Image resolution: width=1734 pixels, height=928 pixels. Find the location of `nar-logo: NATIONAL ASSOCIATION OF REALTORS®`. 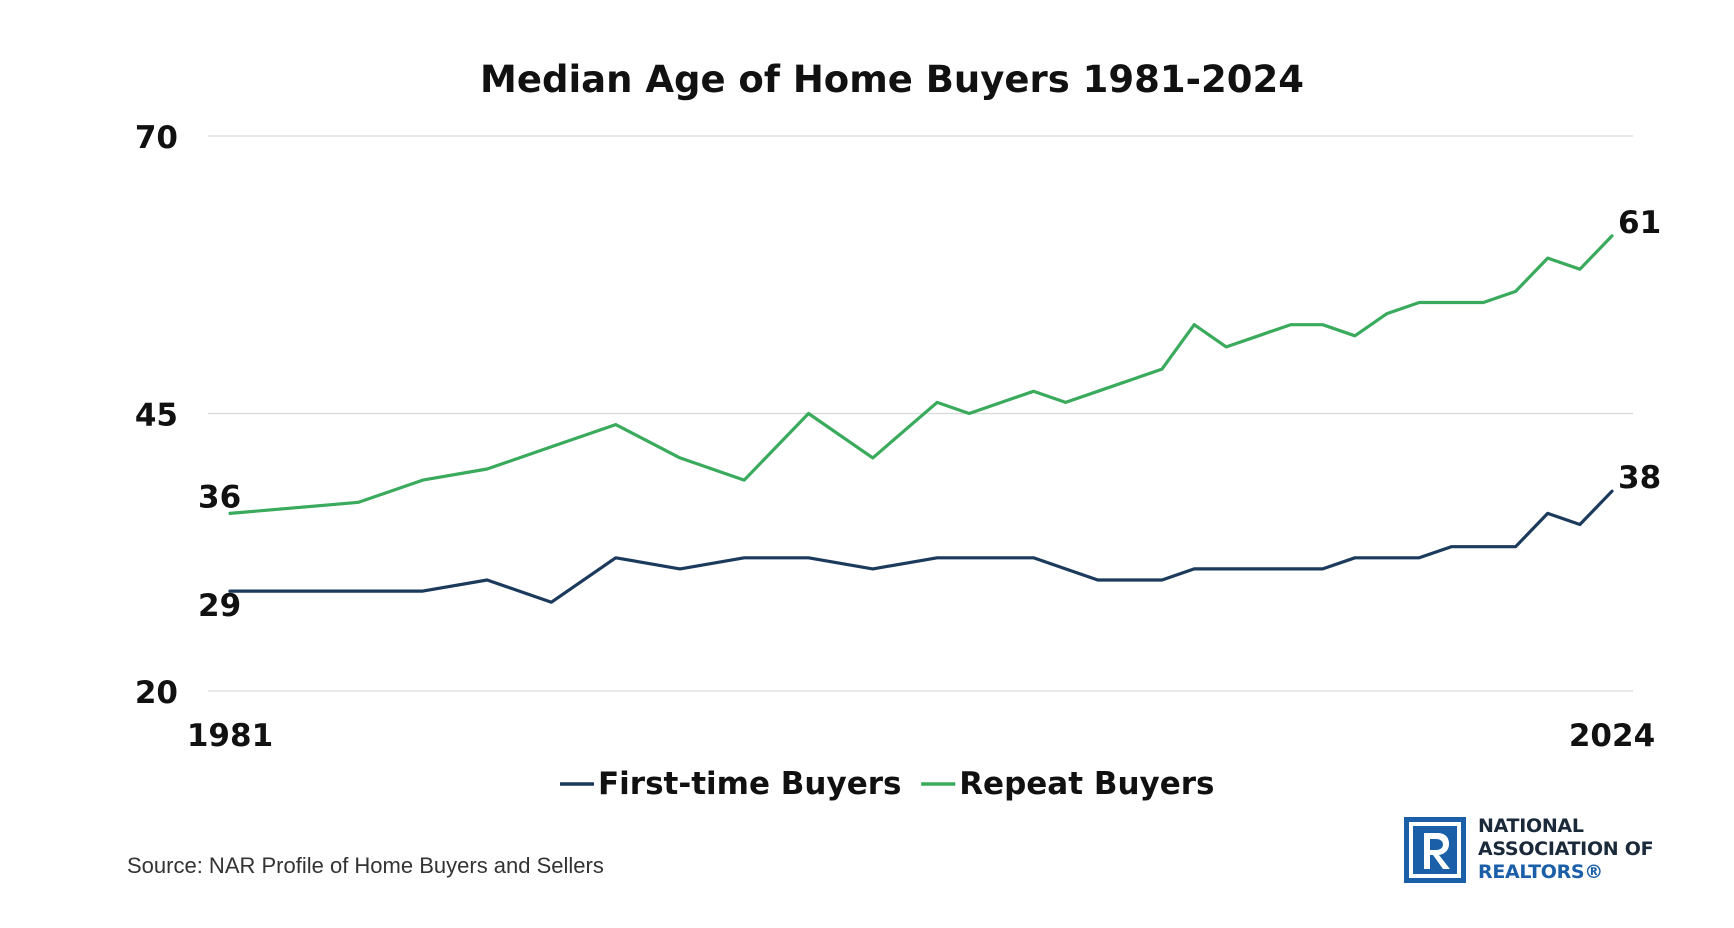

nar-logo: NATIONAL ASSOCIATION OF REALTORS® is located at coordinates (1554, 851).